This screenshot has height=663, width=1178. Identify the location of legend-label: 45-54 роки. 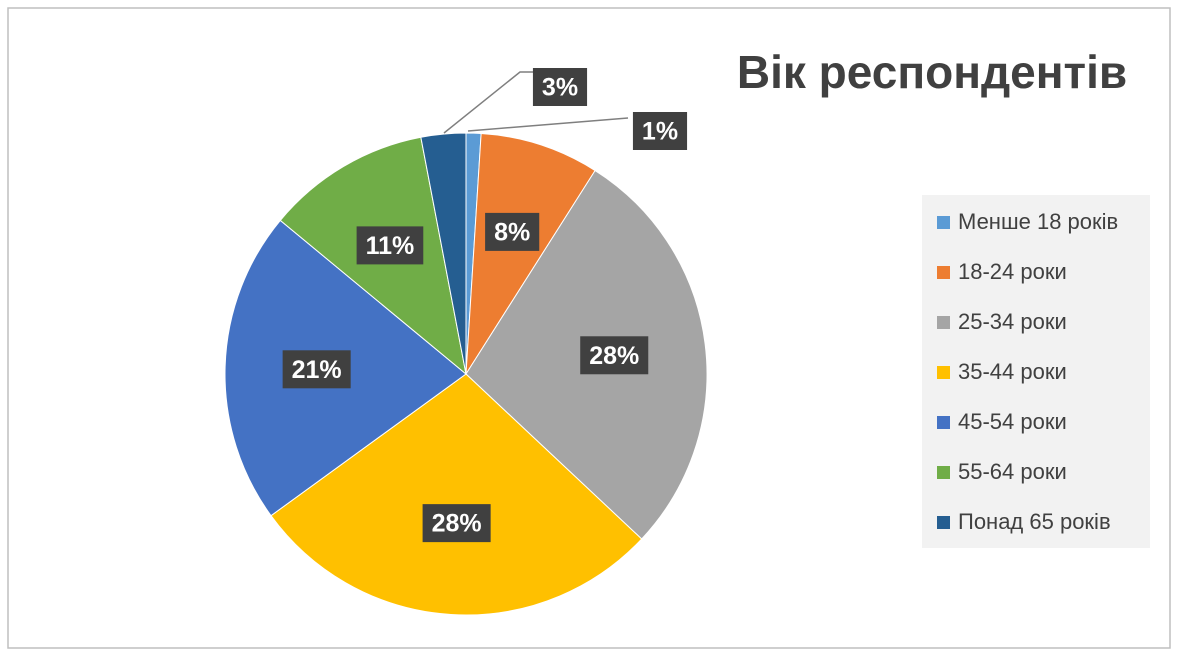
(1012, 421).